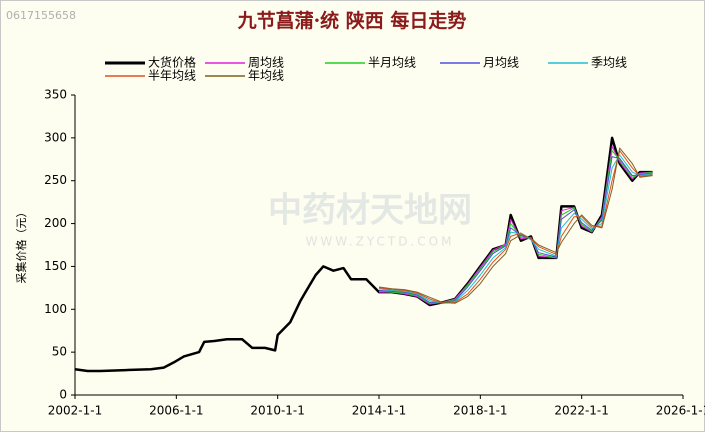  I want to click on y-tick-label: 50, so click(59, 352).